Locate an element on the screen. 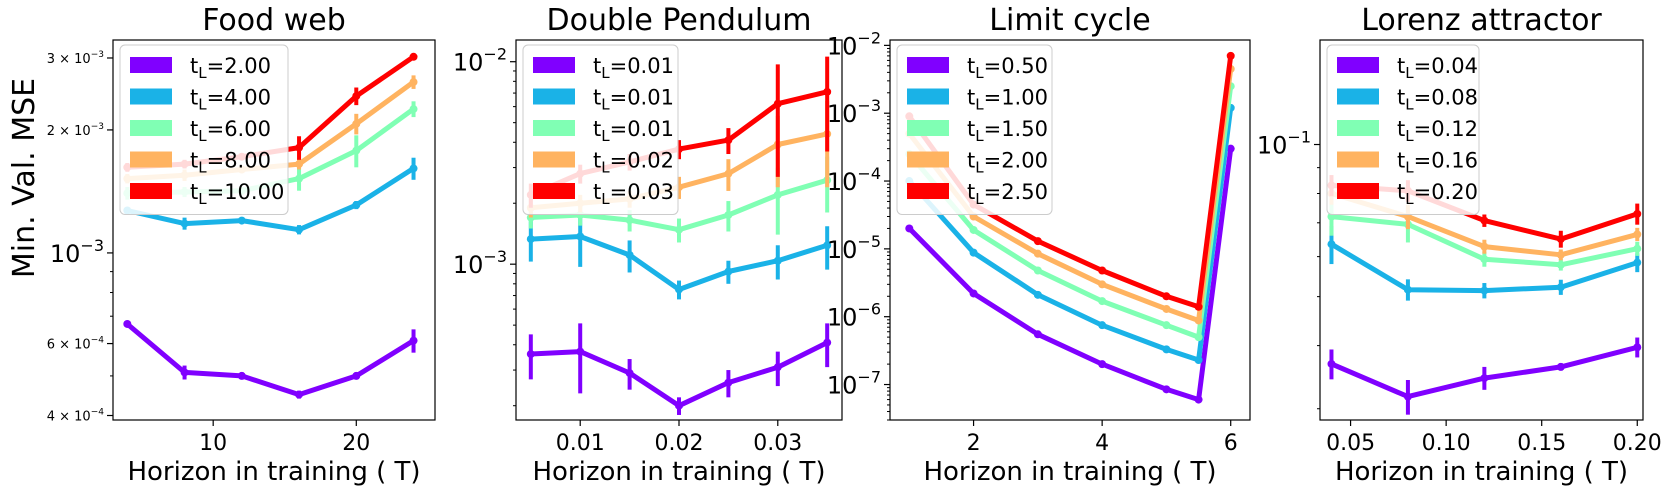 The image size is (1661, 487). legend-label: tL=0.12 is located at coordinates (1437, 131).